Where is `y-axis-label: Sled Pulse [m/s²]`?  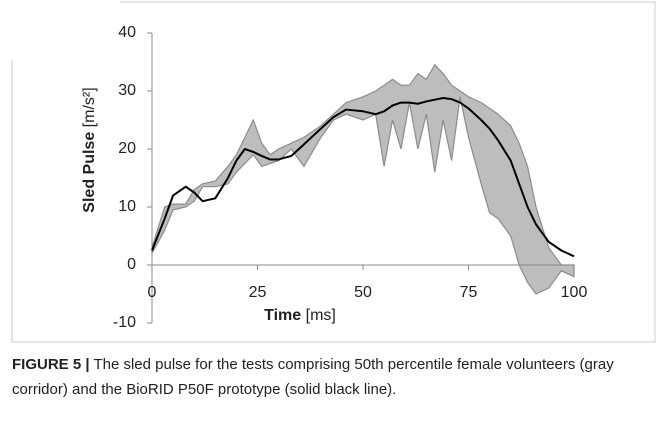
y-axis-label: Sled Pulse [m/s²] is located at coordinates (89, 149).